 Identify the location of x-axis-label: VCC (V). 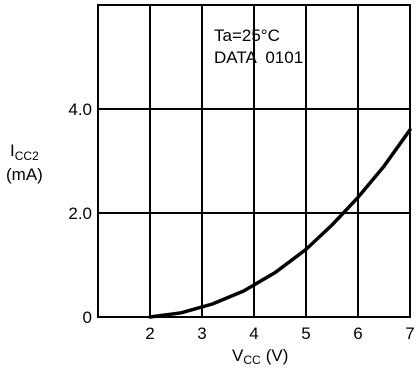
(260, 356).